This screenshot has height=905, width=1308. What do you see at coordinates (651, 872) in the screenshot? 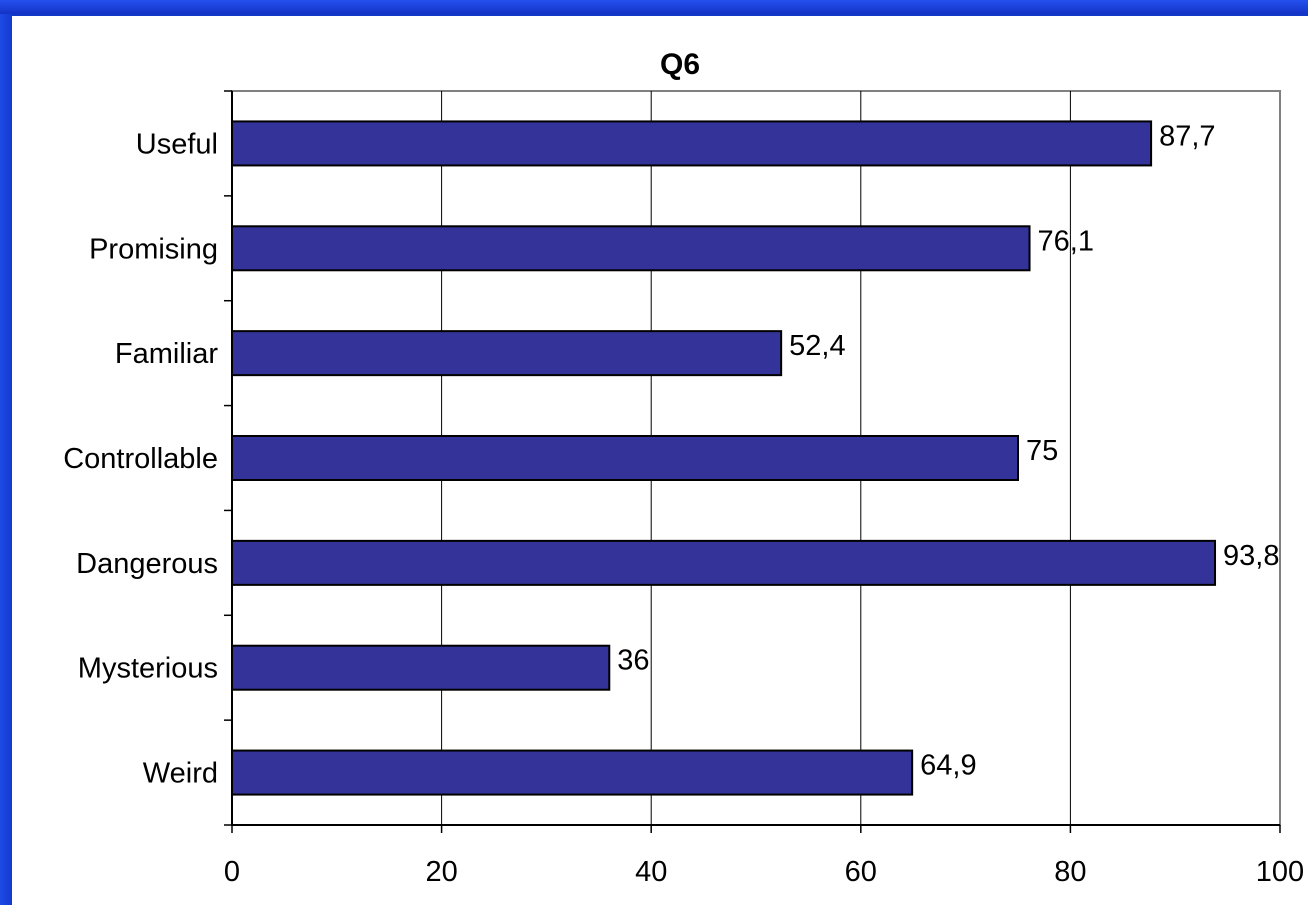
I see `x-tick-label: 40` at bounding box center [651, 872].